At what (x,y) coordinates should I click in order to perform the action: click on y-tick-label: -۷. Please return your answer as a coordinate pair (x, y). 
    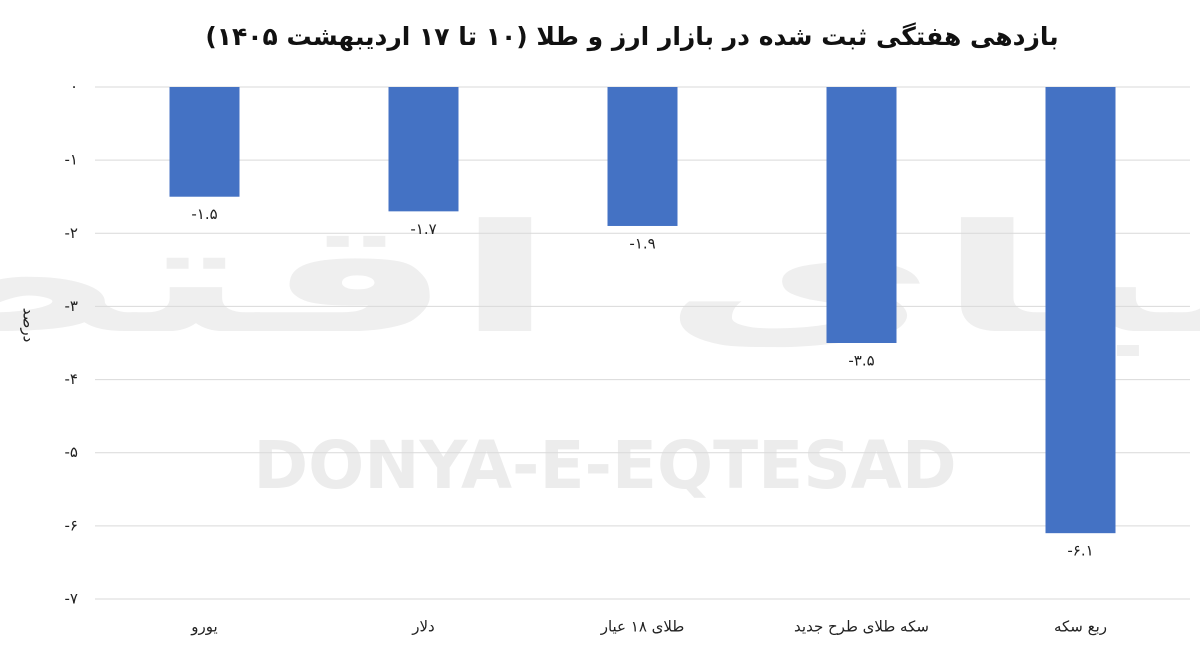
    Looking at the image, I should click on (71, 599).